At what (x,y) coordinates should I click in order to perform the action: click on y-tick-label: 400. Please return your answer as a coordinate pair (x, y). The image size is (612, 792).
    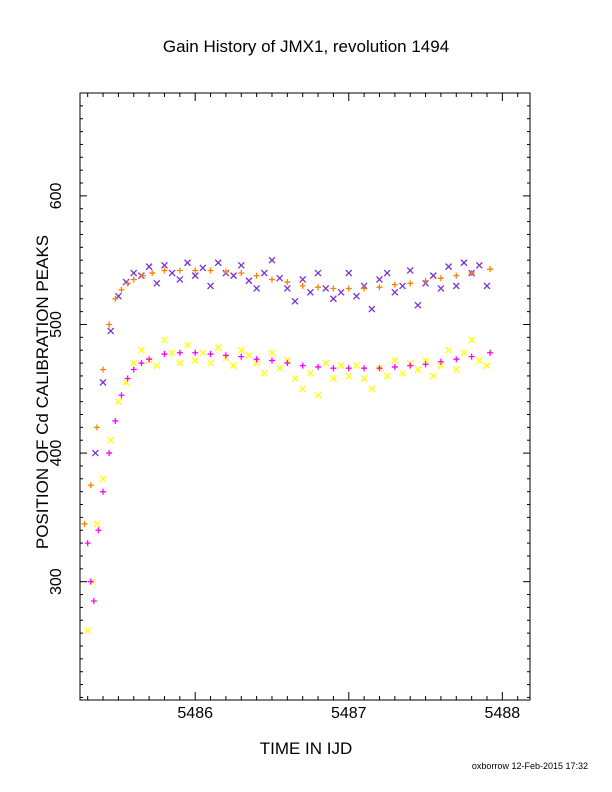
    Looking at the image, I should click on (56, 453).